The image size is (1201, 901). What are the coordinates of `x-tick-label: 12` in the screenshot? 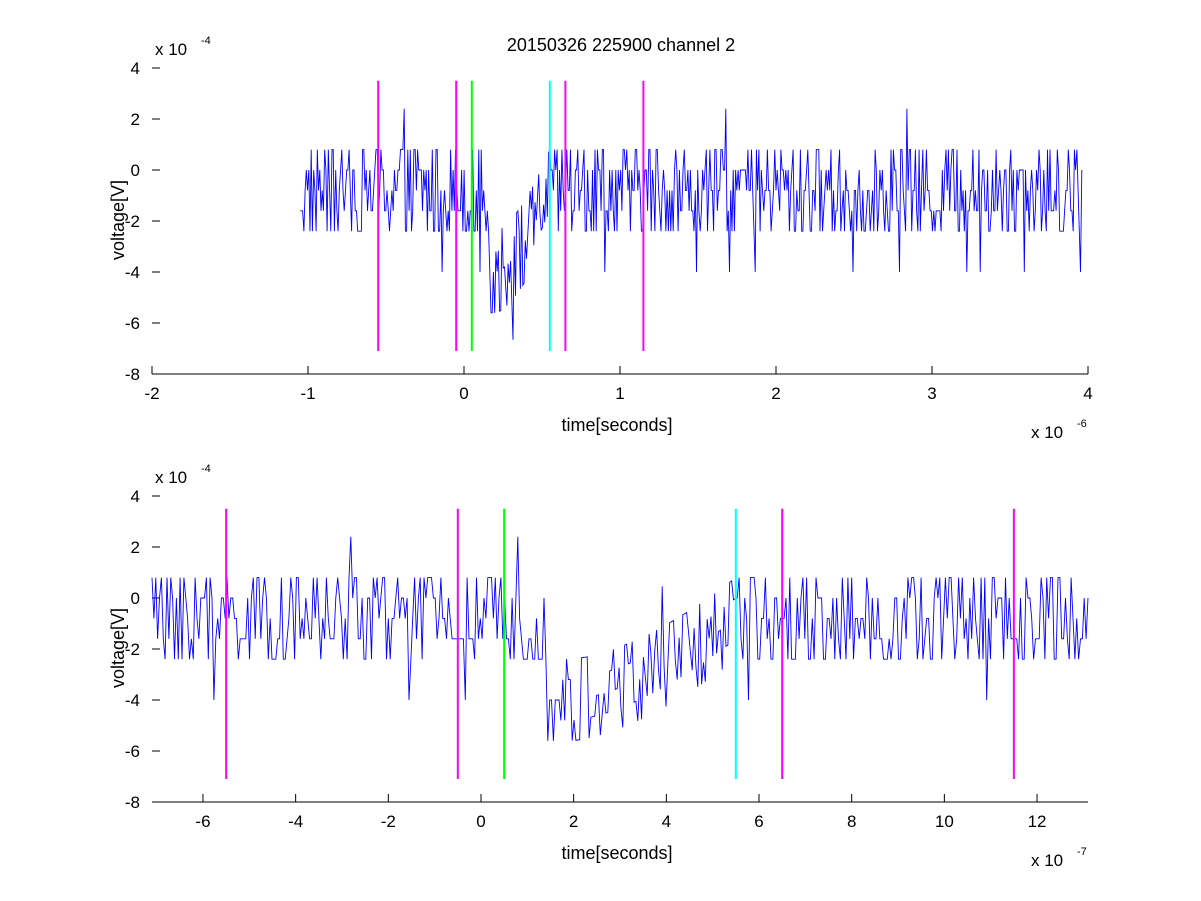 It's located at (1037, 821).